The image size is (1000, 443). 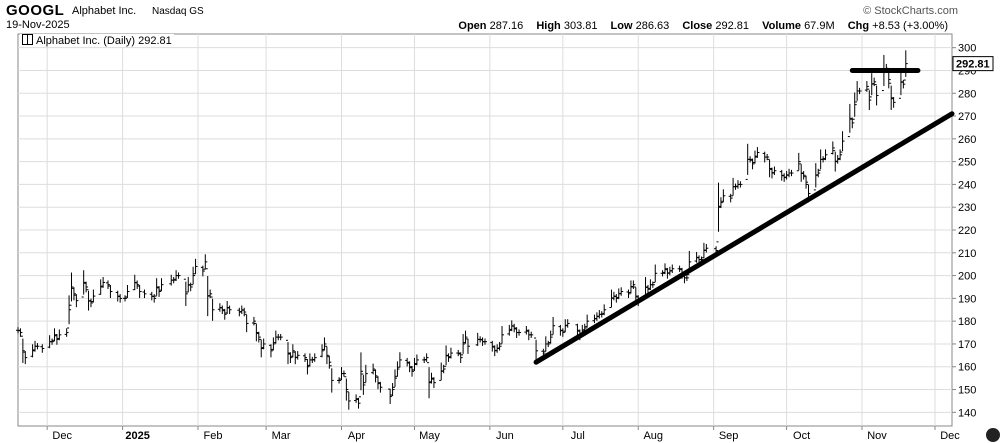 I want to click on y-tick-label: 170, so click(x=967, y=345).